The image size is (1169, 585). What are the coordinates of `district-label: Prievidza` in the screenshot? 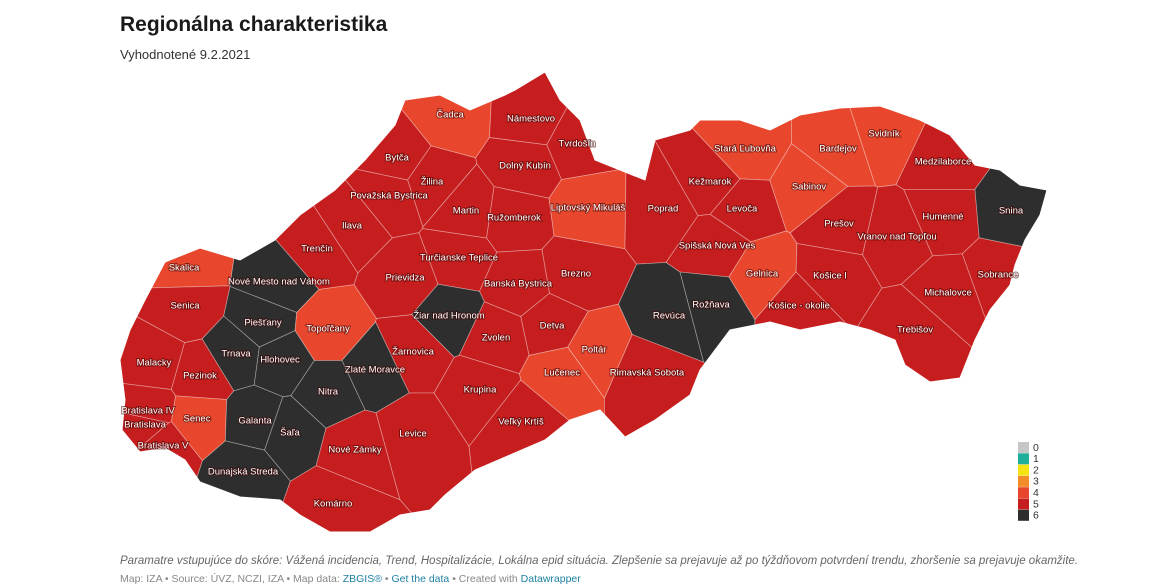 It's located at (405, 278).